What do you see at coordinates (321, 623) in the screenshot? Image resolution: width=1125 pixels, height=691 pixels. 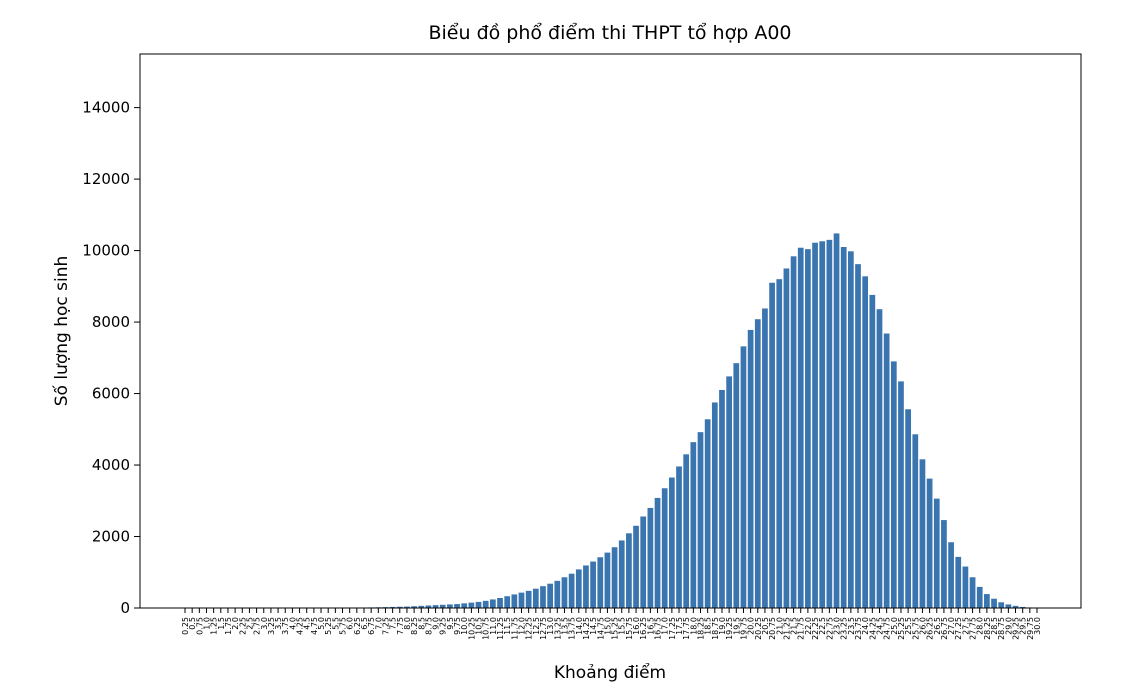 I see `x-tick-label: 5.0` at bounding box center [321, 623].